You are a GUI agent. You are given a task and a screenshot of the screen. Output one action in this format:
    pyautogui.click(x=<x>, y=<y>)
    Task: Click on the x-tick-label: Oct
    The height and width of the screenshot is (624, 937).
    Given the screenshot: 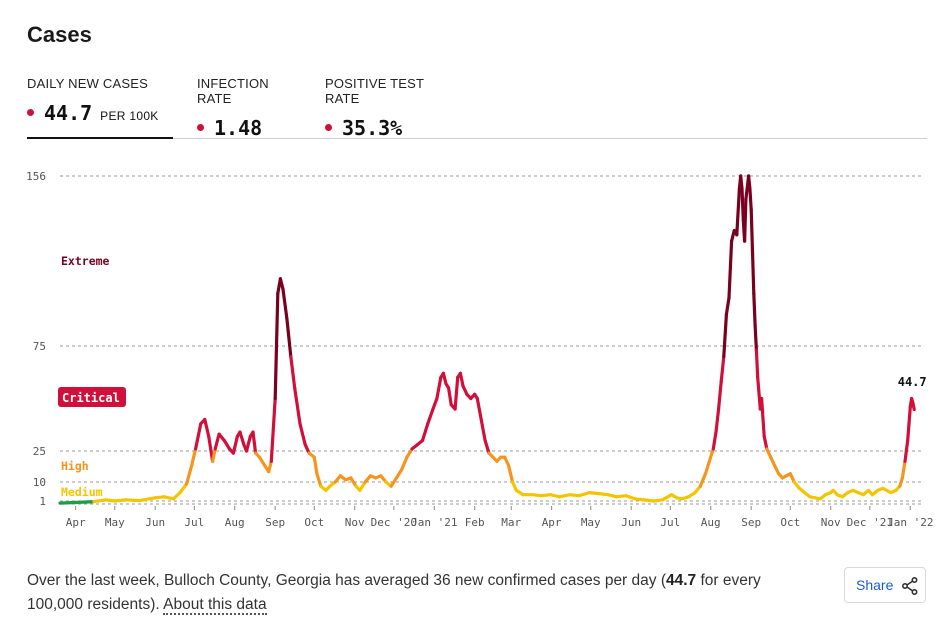 What is the action you would take?
    pyautogui.click(x=790, y=522)
    